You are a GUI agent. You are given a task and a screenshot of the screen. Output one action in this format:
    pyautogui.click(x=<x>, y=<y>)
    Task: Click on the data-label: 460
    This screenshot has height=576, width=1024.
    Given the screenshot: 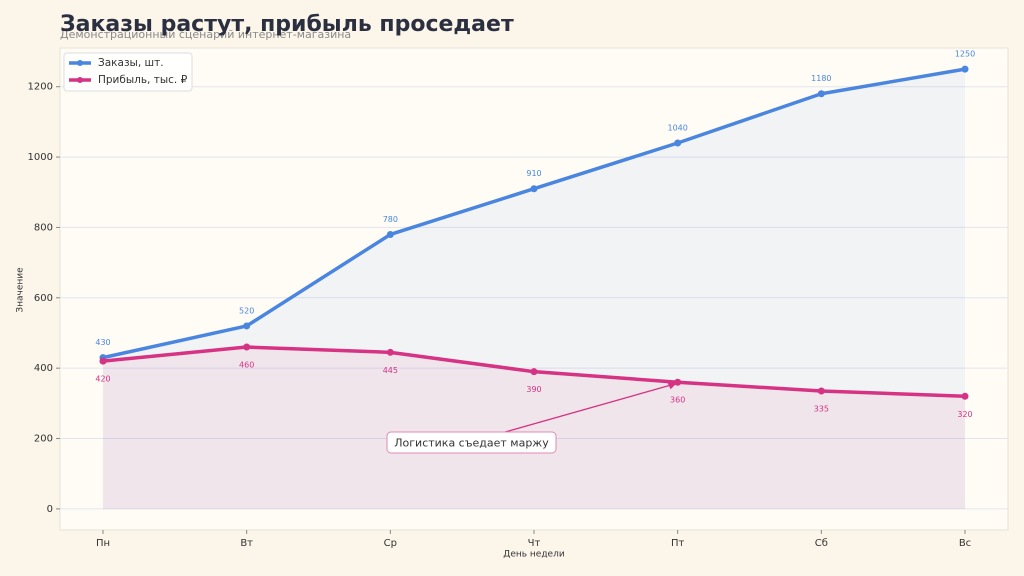 What is the action you would take?
    pyautogui.click(x=246, y=365)
    